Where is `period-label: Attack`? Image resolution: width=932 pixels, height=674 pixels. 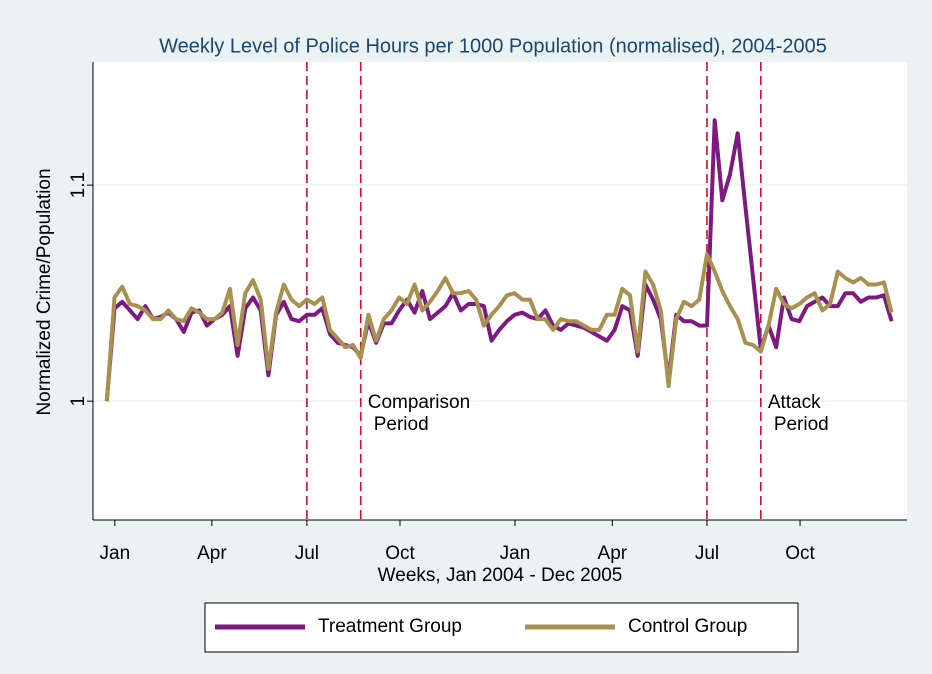 period-label: Attack is located at coordinates (794, 402).